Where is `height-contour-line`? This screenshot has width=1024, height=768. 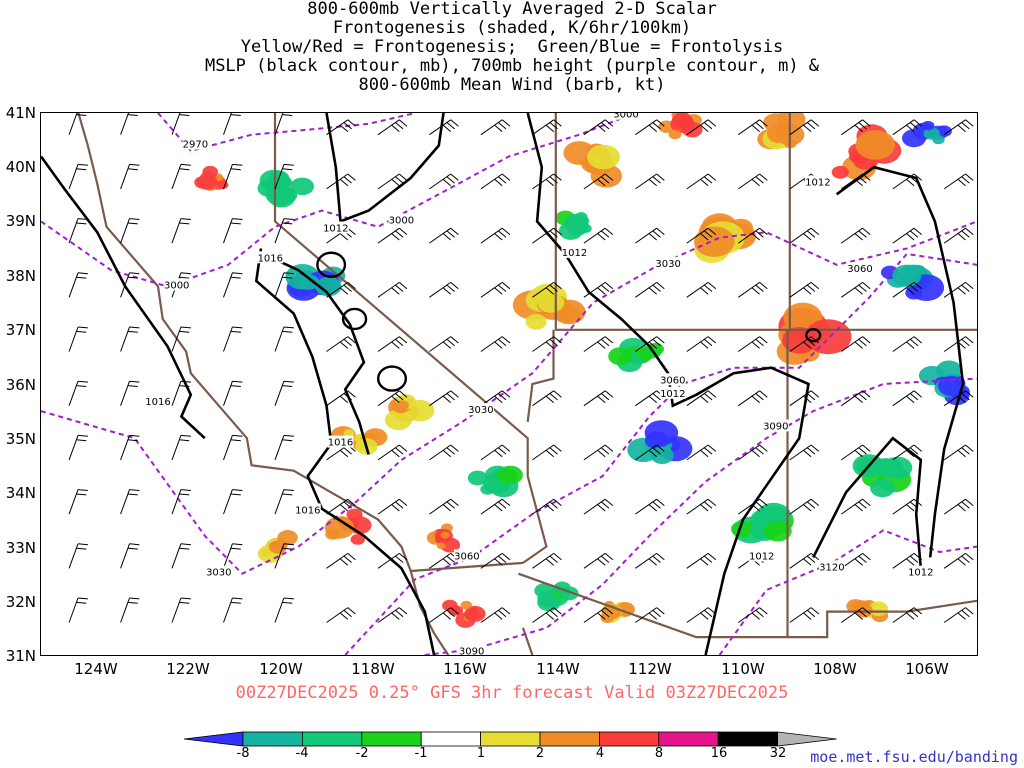
height-contour-line is located at coordinates (847, 592).